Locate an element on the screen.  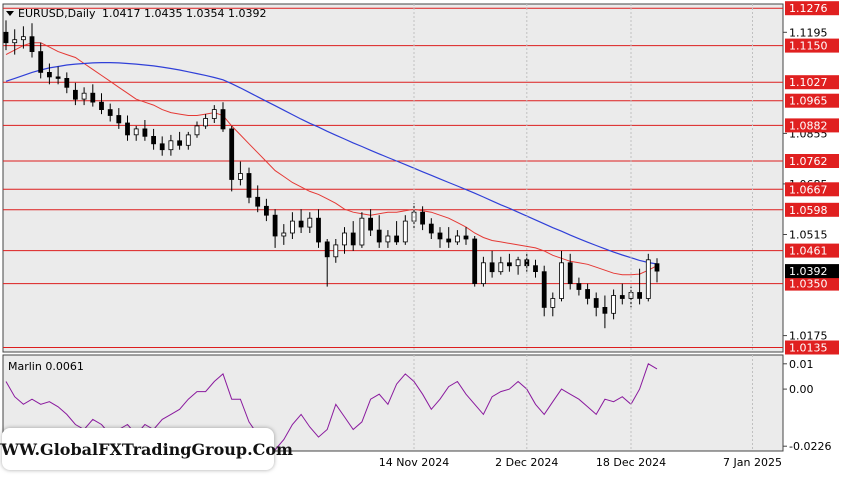
watermark-logo: WWW.GlobalFXTradingGroup.Com is located at coordinates (146, 449).